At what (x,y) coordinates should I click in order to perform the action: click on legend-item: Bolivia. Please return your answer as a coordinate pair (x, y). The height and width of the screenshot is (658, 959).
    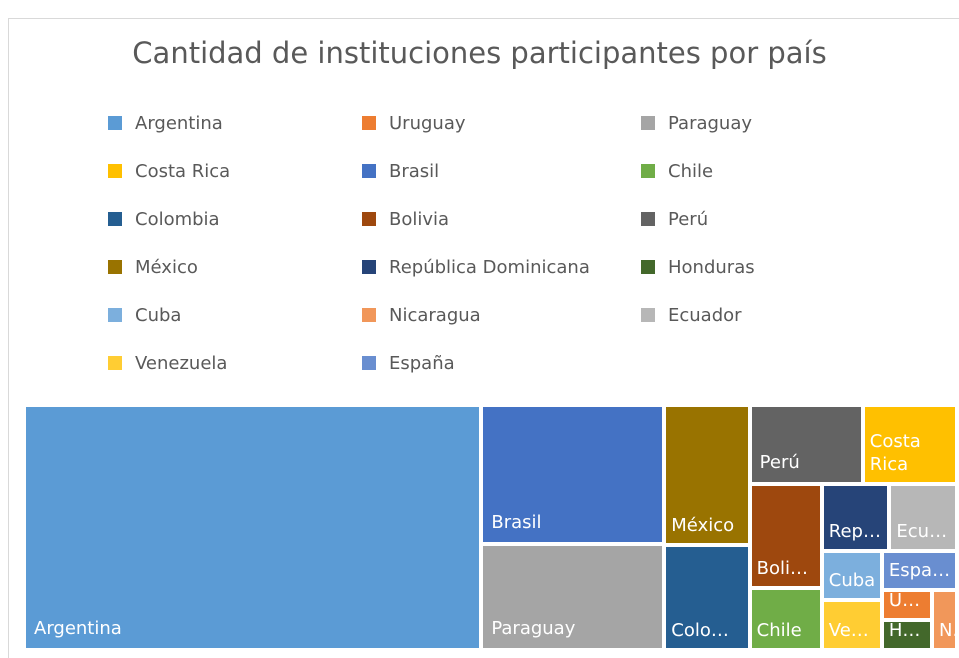
    Looking at the image, I should click on (405, 219).